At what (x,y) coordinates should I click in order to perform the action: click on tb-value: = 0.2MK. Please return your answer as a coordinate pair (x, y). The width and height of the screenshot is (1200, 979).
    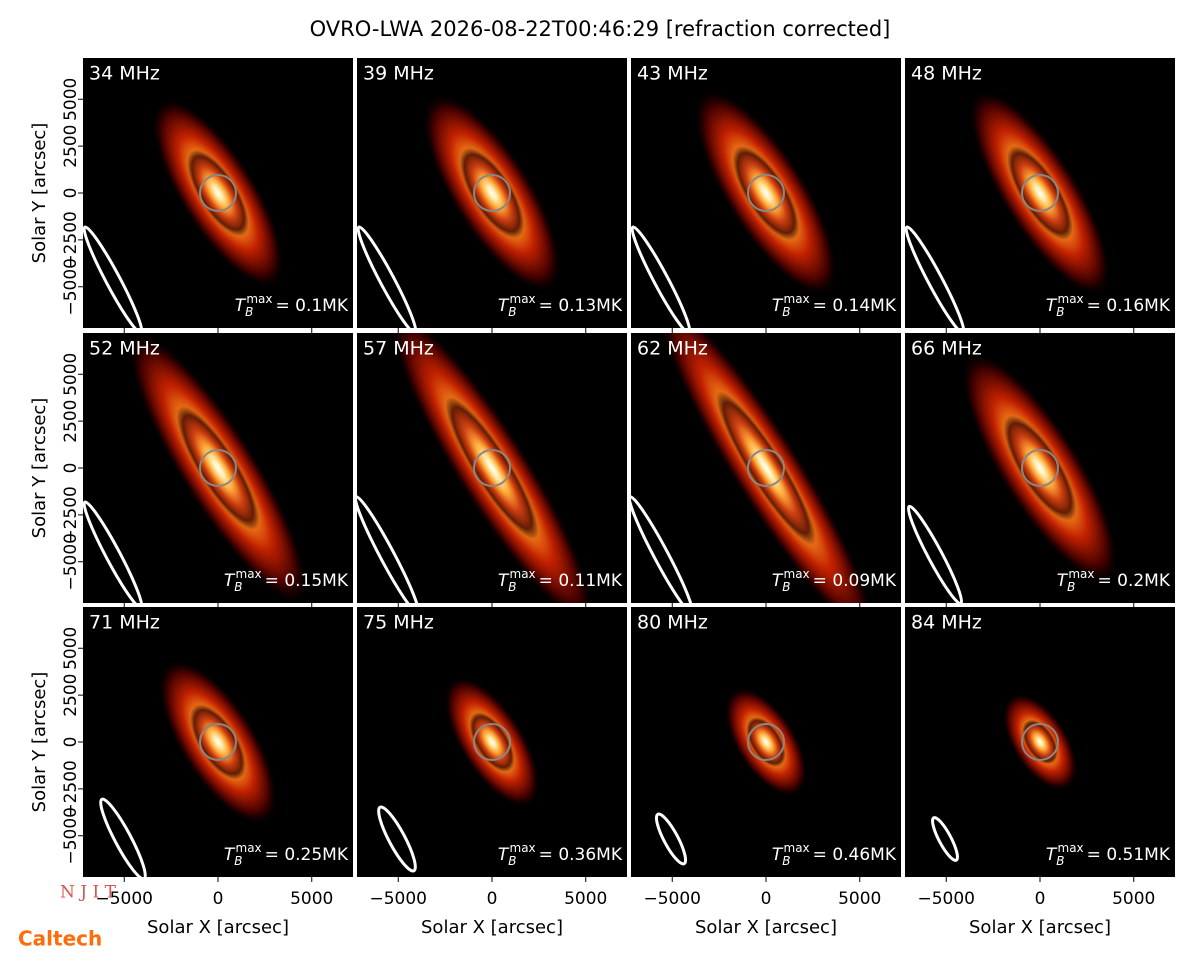
    Looking at the image, I should click on (1134, 581).